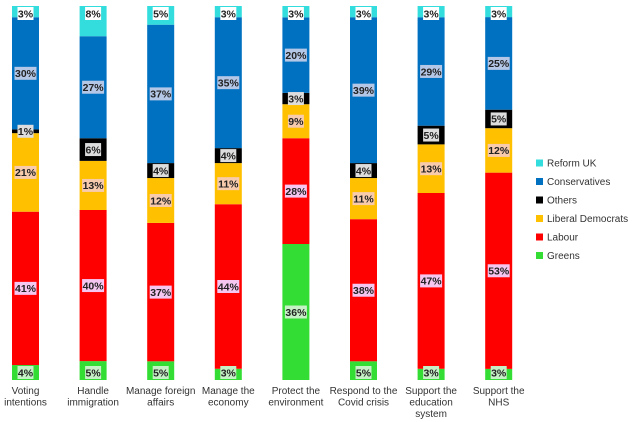 Image resolution: width=640 pixels, height=422 pixels. I want to click on data-label-others-5: 3%, so click(296, 99).